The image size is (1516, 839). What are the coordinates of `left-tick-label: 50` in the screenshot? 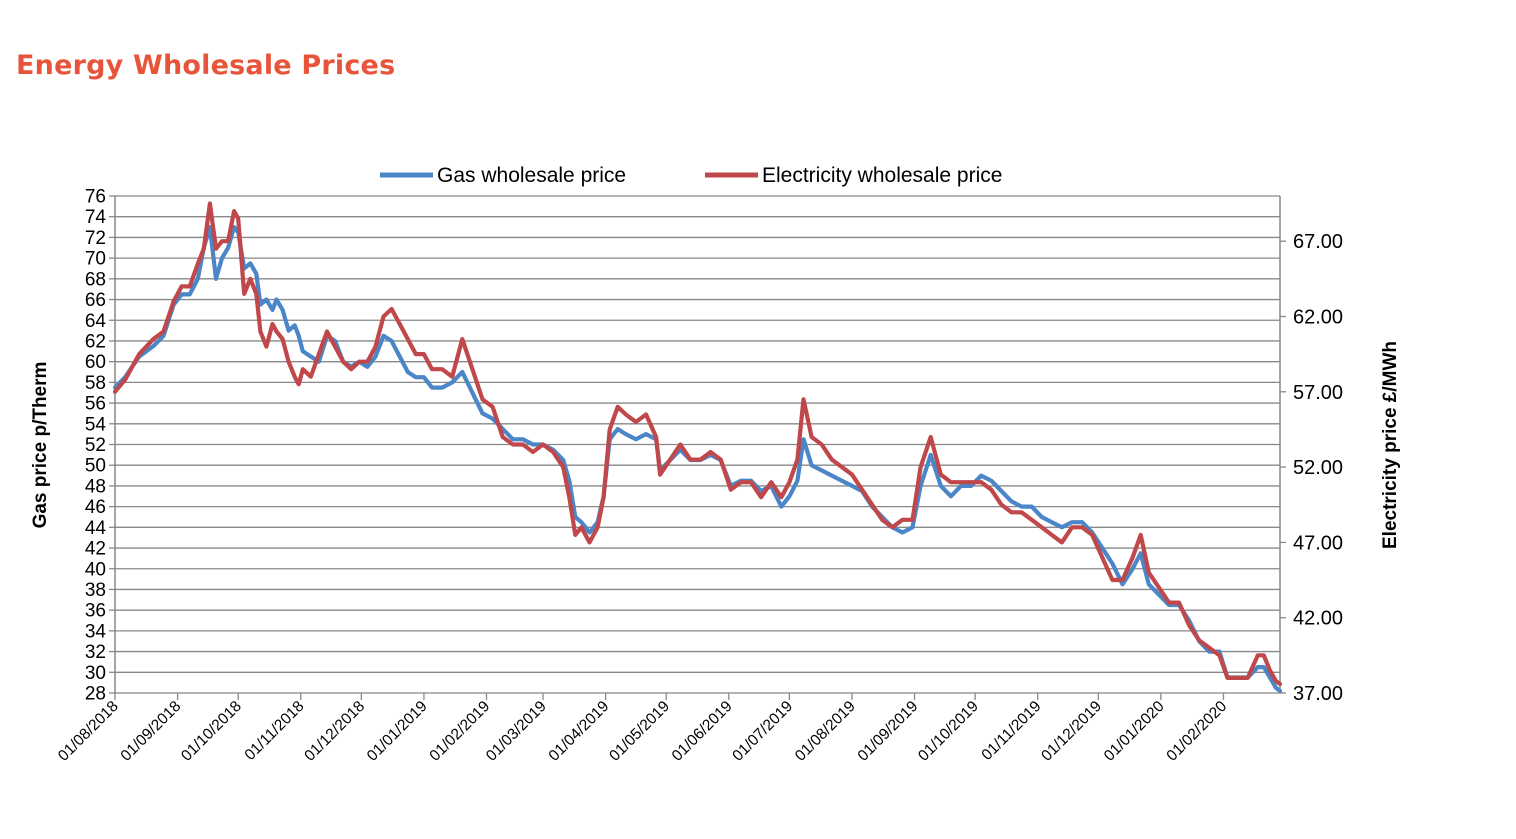 It's located at (95, 466).